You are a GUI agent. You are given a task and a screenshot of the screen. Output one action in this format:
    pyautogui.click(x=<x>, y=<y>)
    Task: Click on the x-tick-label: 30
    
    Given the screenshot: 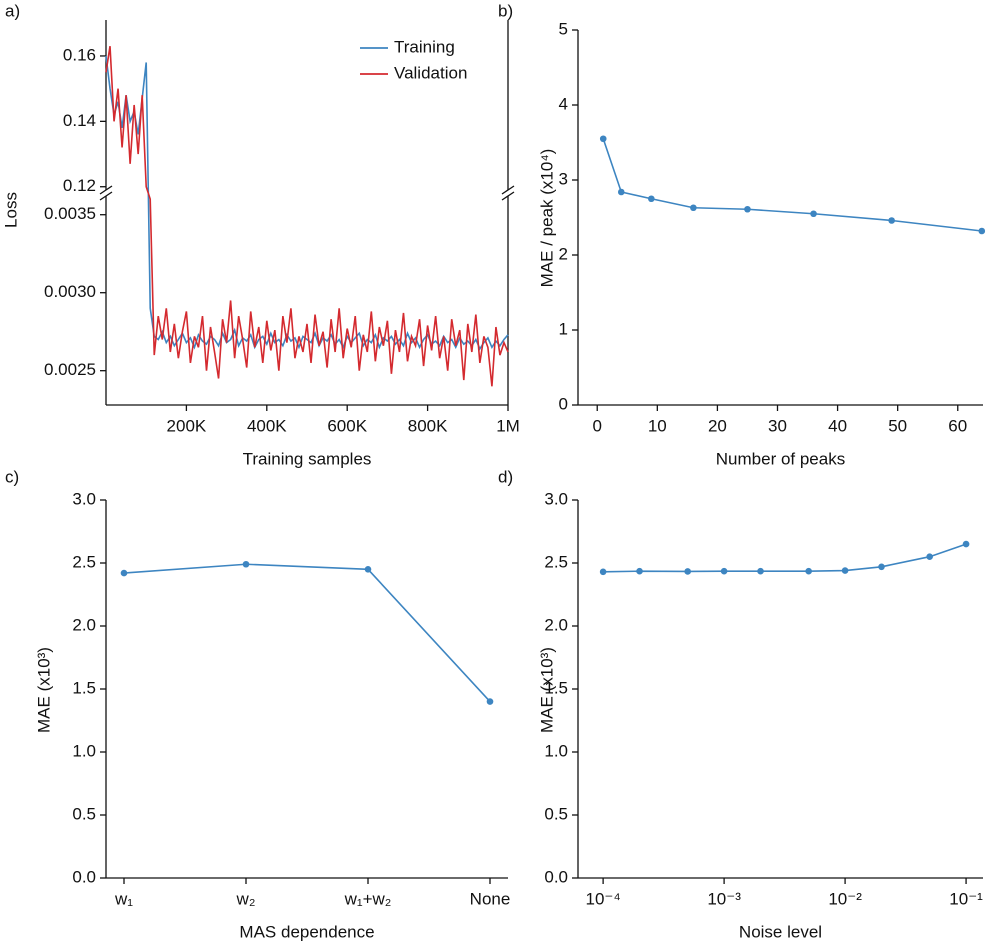 What is the action you would take?
    pyautogui.click(x=777, y=425)
    